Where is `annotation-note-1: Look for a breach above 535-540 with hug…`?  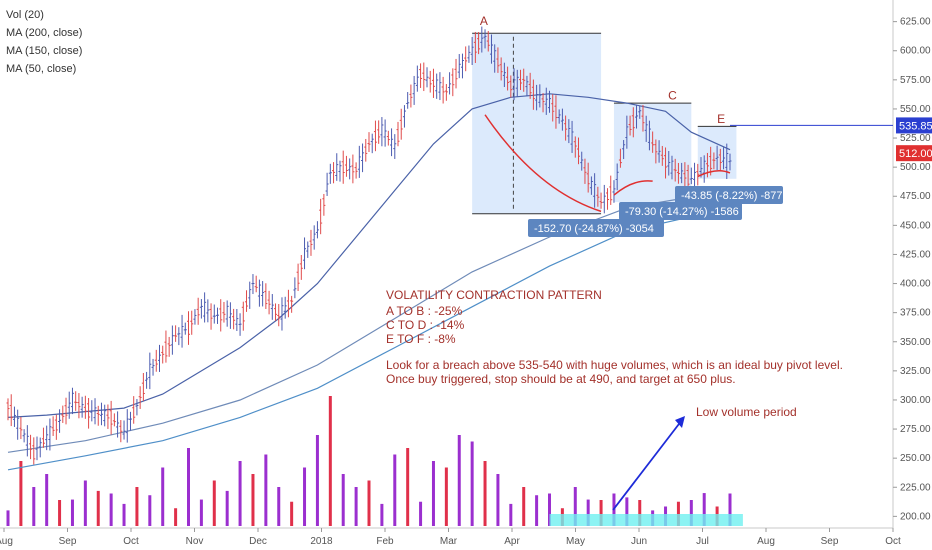
annotation-note-1: Look for a breach above 535-540 with hug… is located at coordinates (614, 365).